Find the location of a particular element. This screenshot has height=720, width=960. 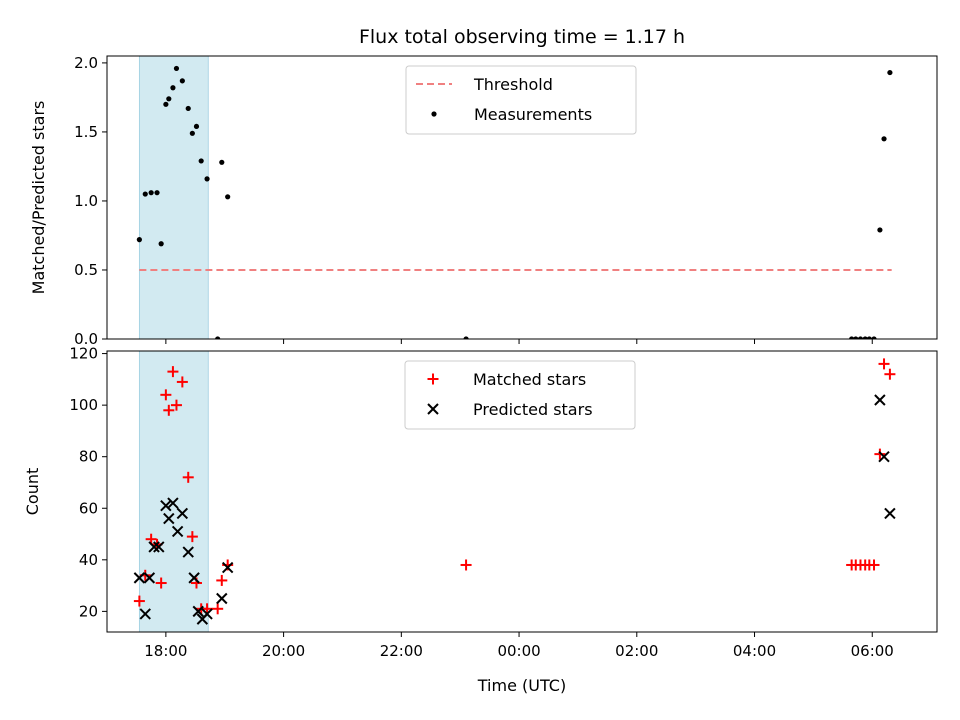

y-tick-label: 120 is located at coordinates (83, 354).